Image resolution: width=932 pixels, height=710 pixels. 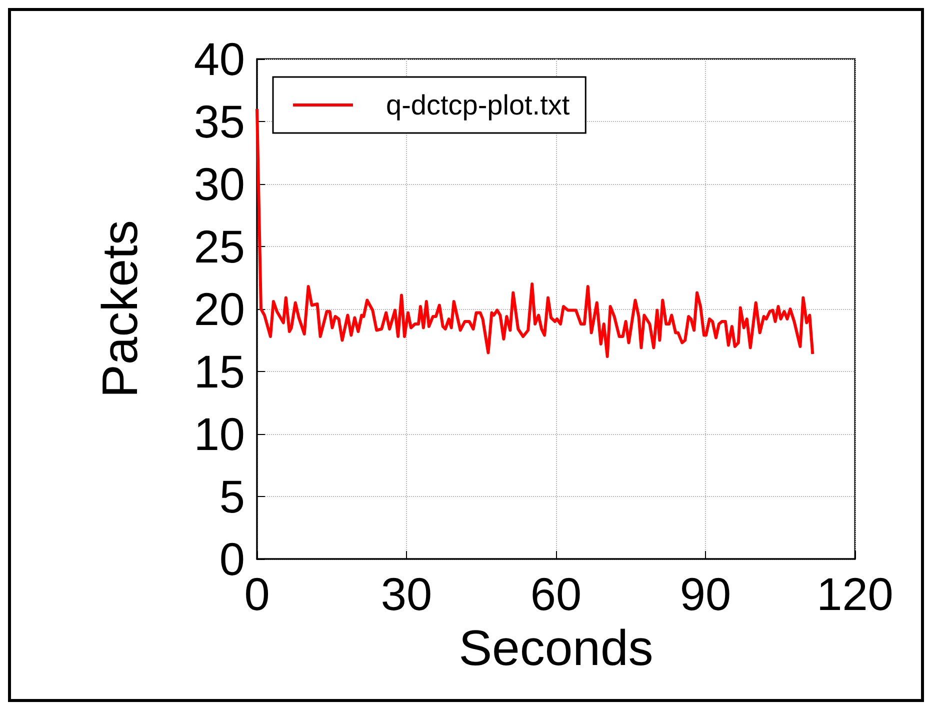 I want to click on y-axis-title: Packets, so click(x=120, y=309).